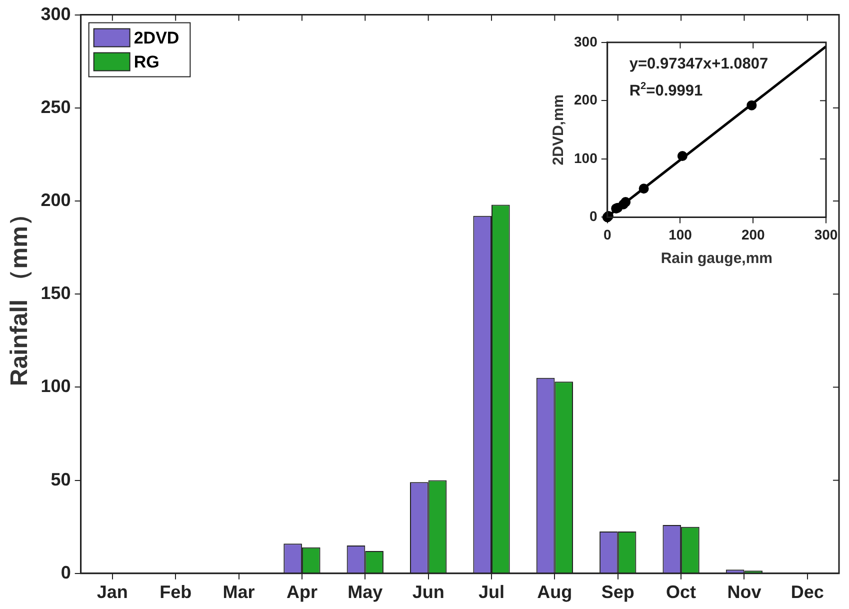 The image size is (849, 609). I want to click on y-tick-label: 250, so click(55, 106).